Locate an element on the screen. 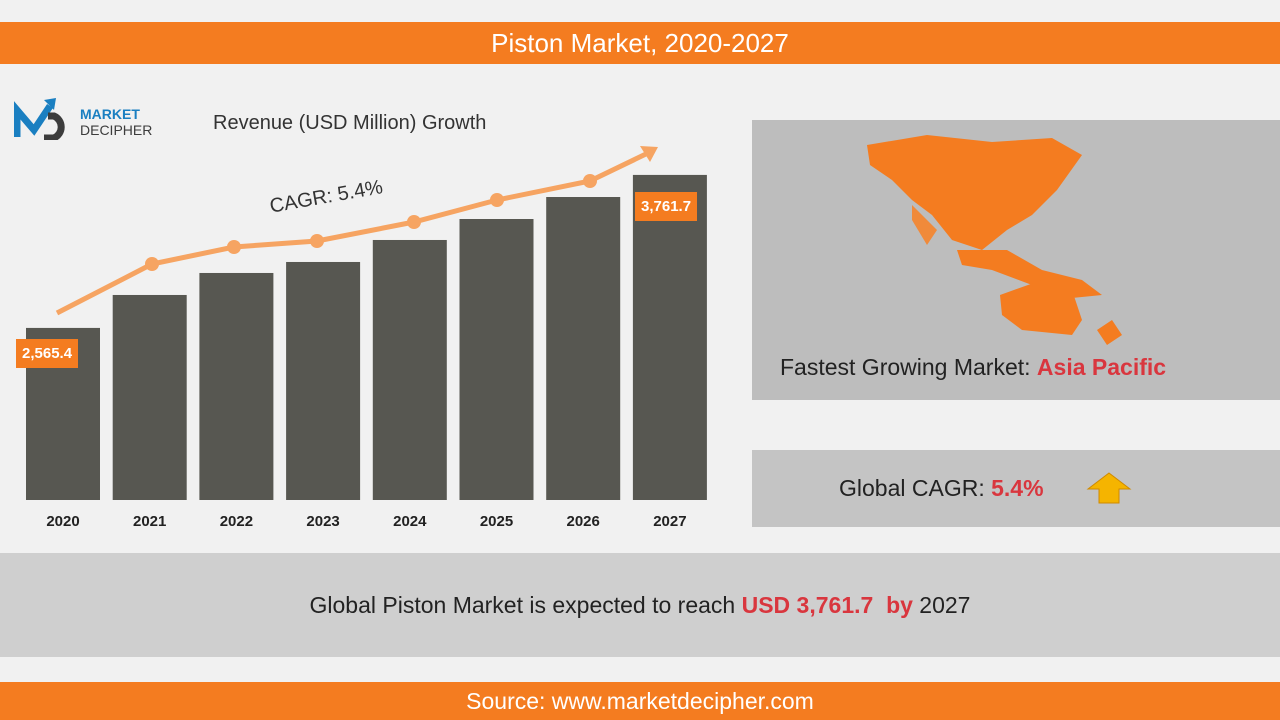  chart-title: Revenue (USD Million) Growth is located at coordinates (350, 123).